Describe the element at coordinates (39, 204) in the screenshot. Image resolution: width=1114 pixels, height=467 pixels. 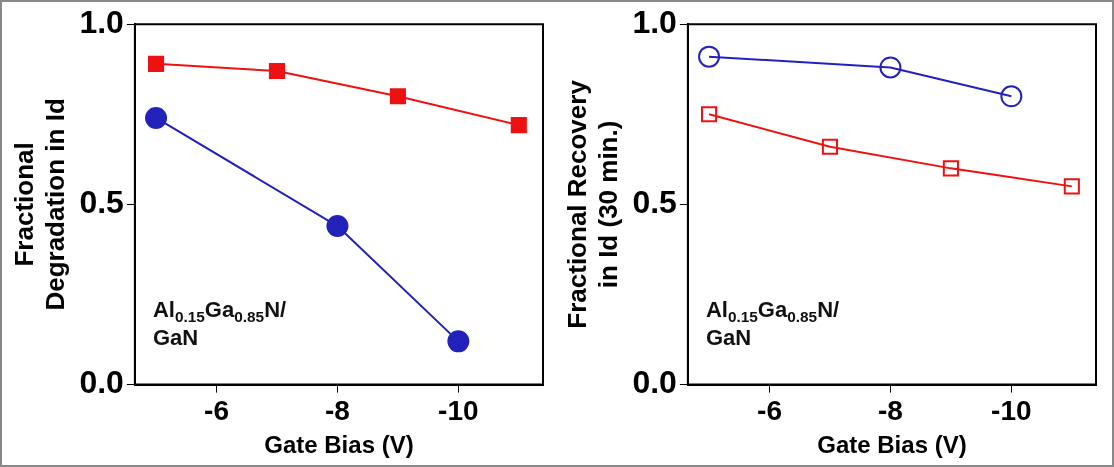
I see `y-axis-title: Fractional Degradation in Id` at that location.